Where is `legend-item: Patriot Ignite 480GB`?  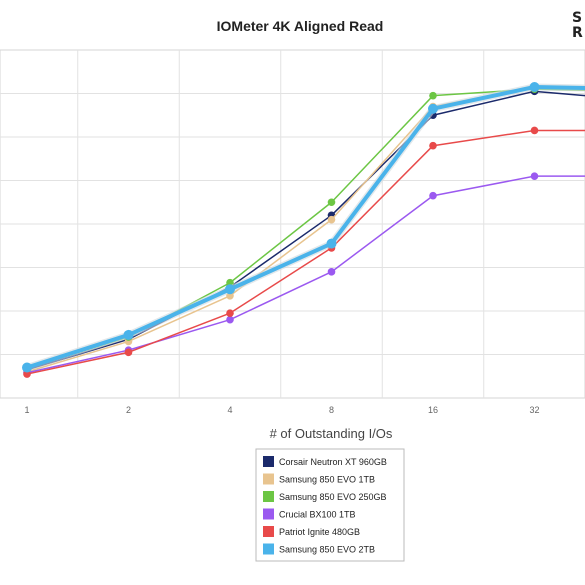
legend-item: Patriot Ignite 480GB is located at coordinates (311, 531).